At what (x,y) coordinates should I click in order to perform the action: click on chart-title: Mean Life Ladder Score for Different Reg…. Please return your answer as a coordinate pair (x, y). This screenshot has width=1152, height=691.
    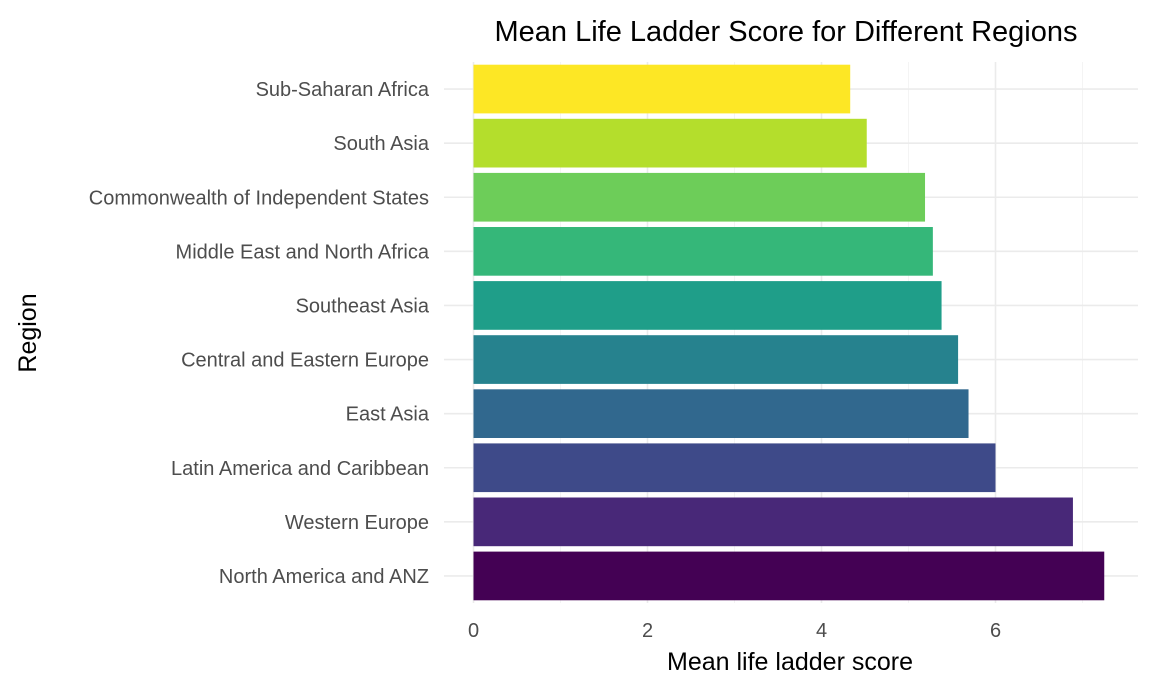
    Looking at the image, I should click on (785, 32).